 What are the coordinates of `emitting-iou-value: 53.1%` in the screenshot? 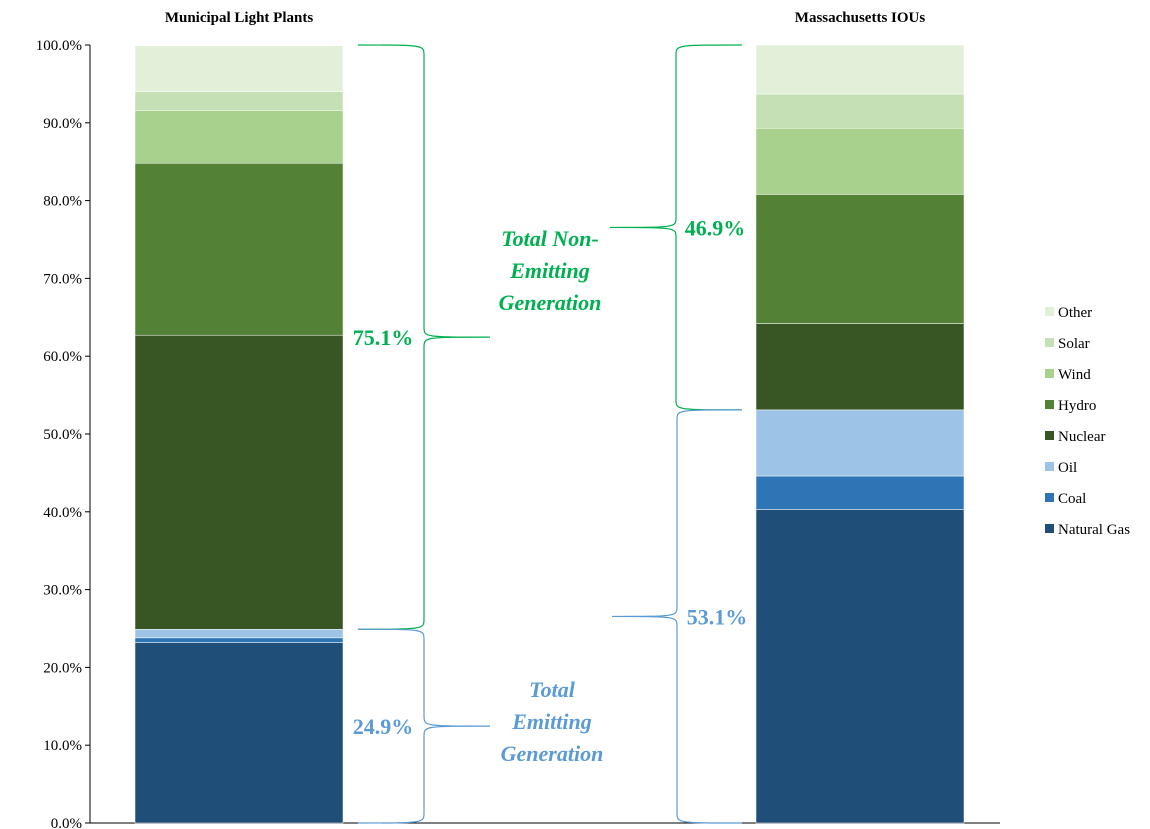 It's located at (717, 616).